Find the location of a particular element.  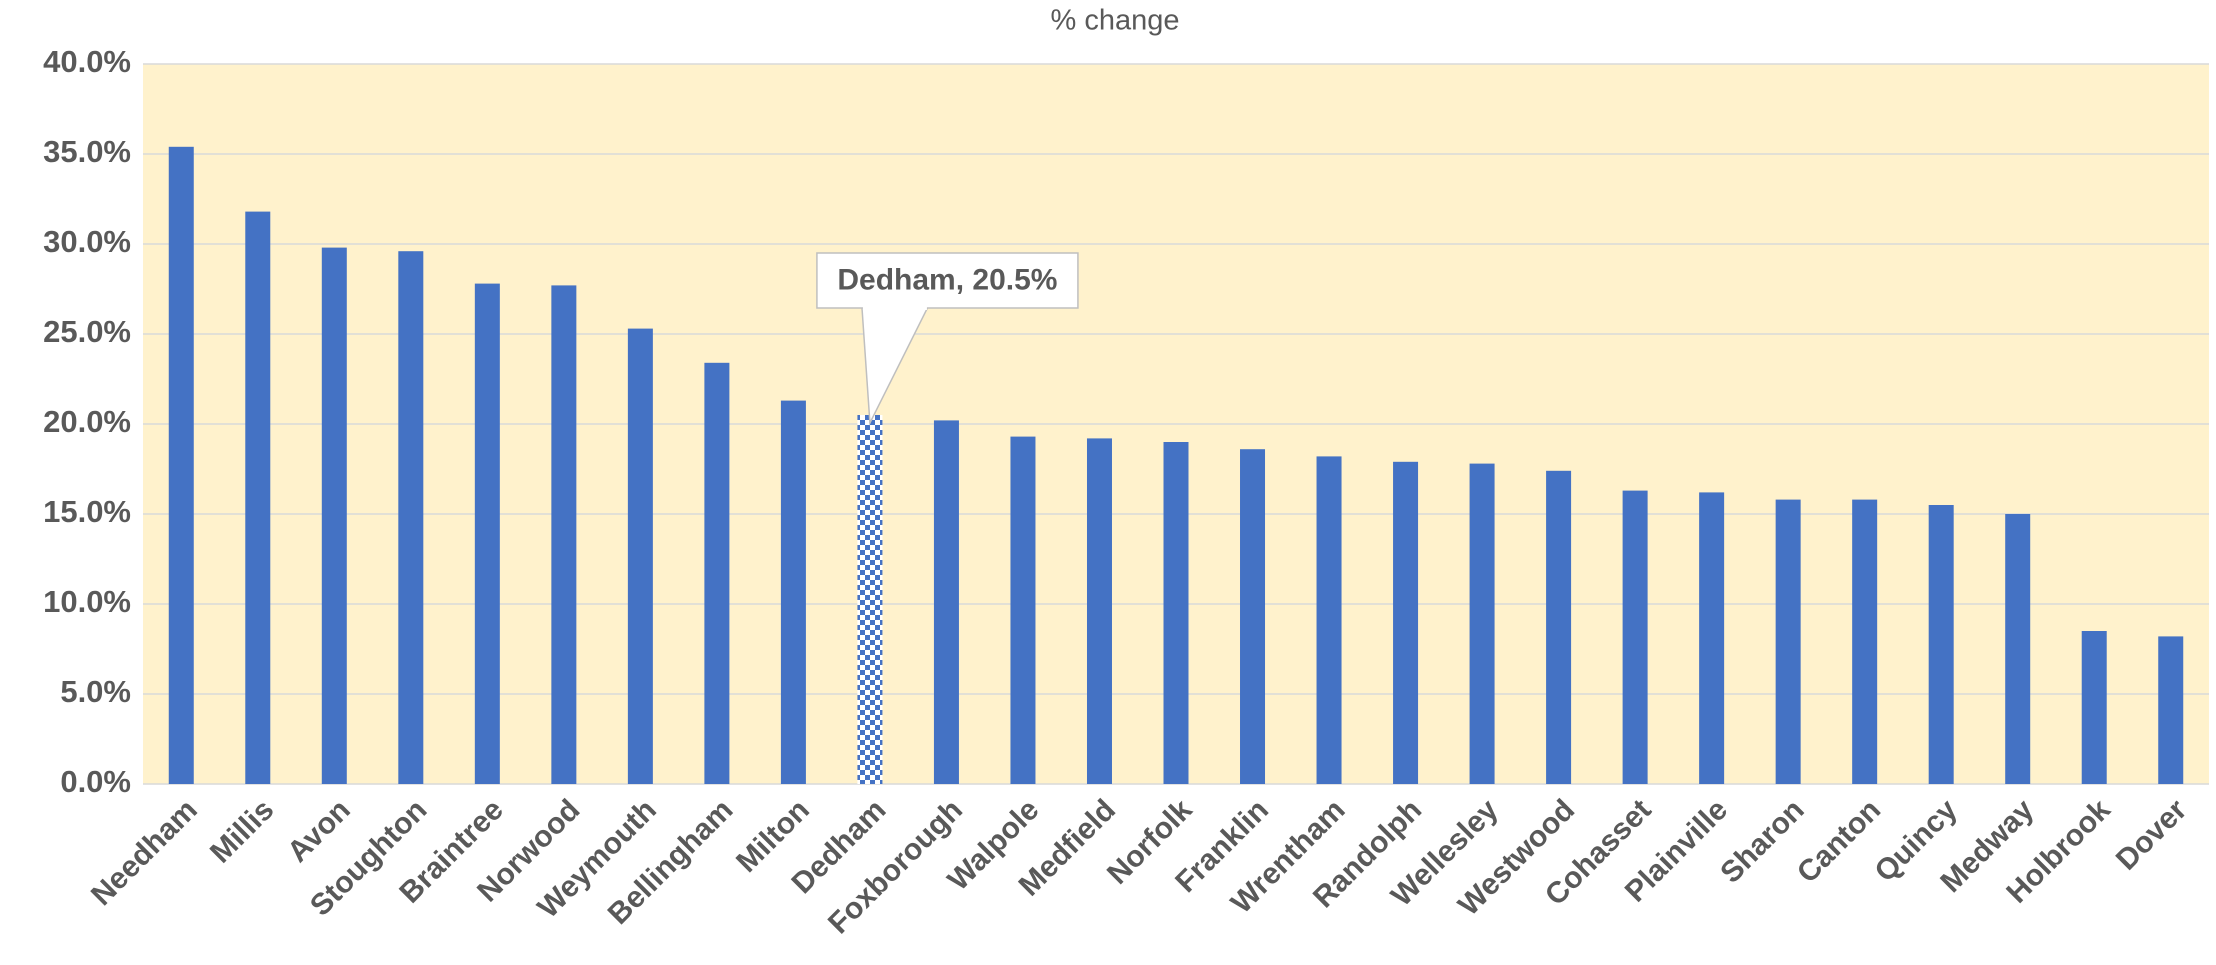

y-tick-label: 15.0% is located at coordinates (87, 511).